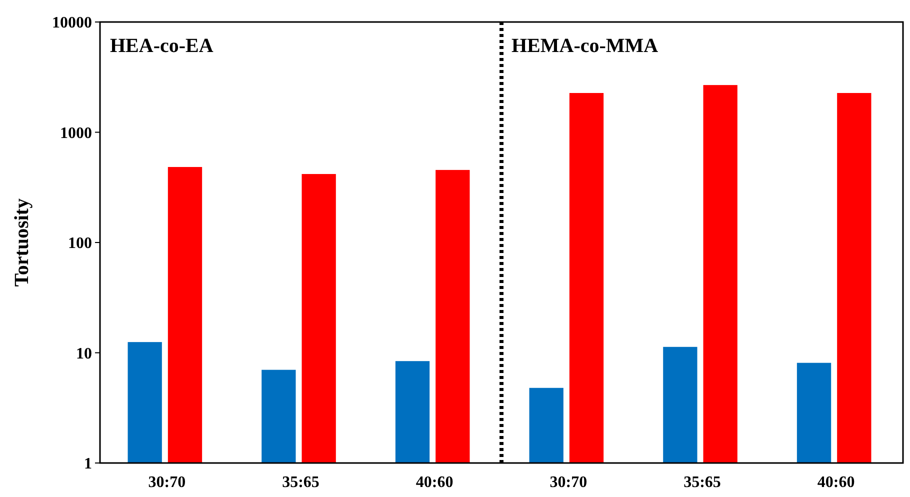 The width and height of the screenshot is (910, 497). Describe the element at coordinates (80, 243) in the screenshot. I see `y-tick-label: 100` at that location.